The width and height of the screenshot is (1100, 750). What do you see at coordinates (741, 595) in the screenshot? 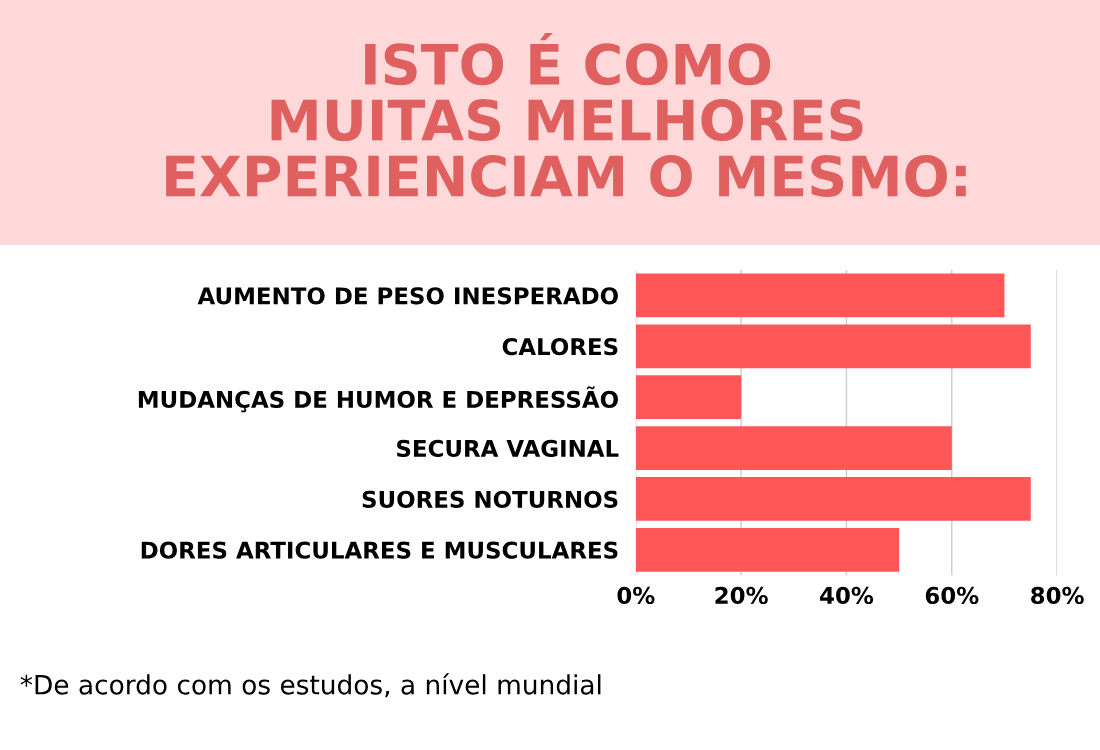
I see `x-tick-label: 20%` at bounding box center [741, 595].